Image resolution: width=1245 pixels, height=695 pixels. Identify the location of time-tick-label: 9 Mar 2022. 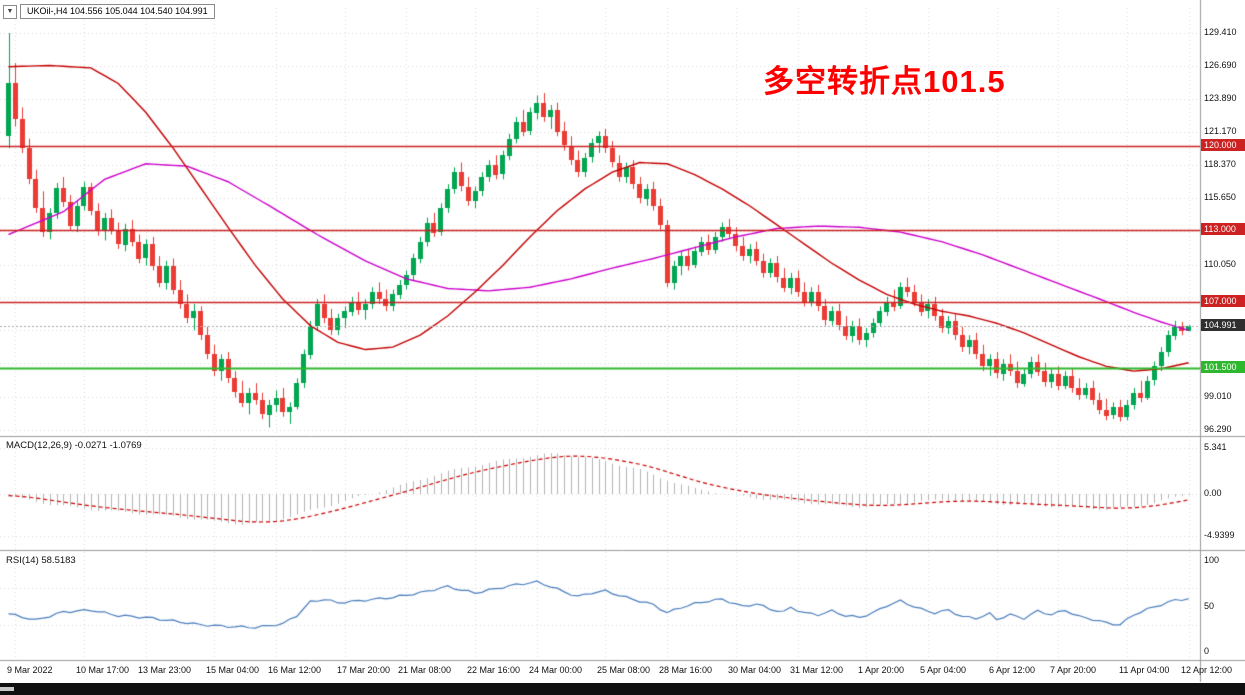
(30, 670).